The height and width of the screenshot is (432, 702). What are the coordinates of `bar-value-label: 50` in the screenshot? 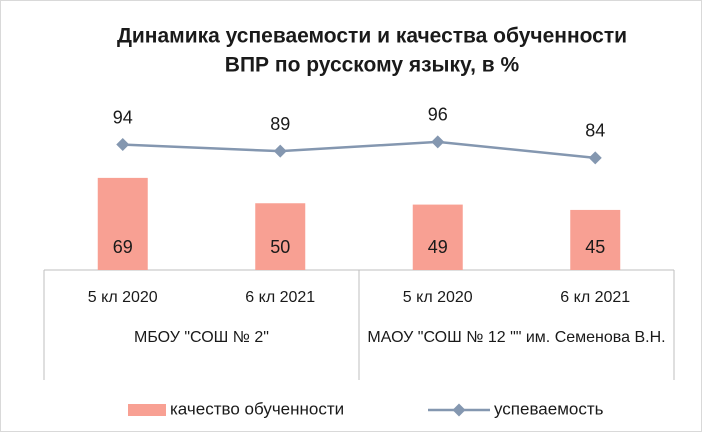 It's located at (280, 247).